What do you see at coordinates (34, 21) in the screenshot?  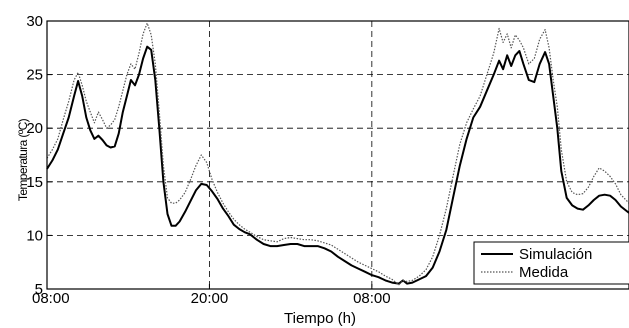 I see `y-tick-label: 30` at bounding box center [34, 21].